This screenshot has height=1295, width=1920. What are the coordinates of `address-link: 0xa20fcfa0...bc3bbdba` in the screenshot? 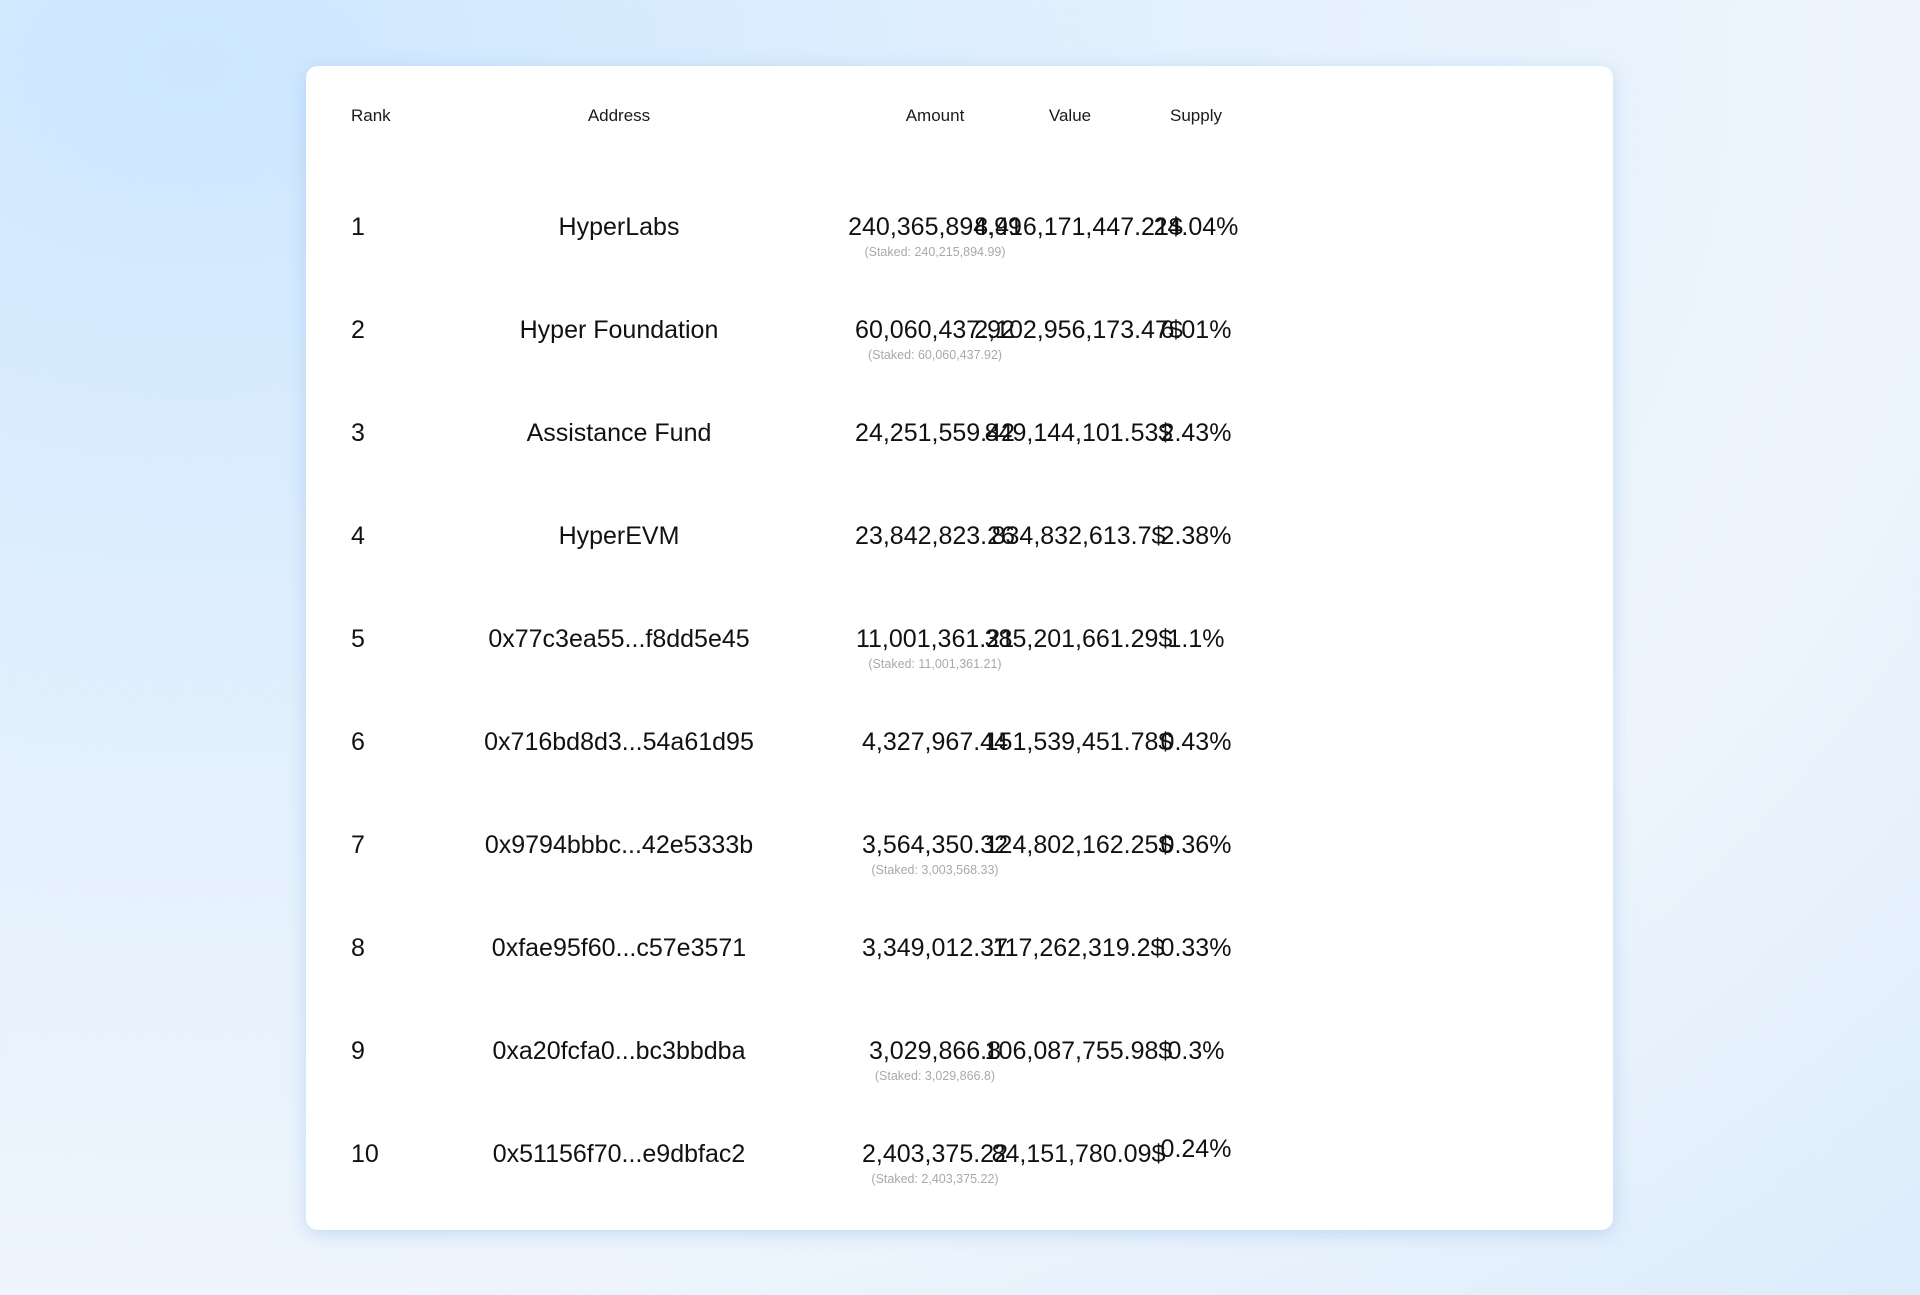 It's located at (619, 1051).